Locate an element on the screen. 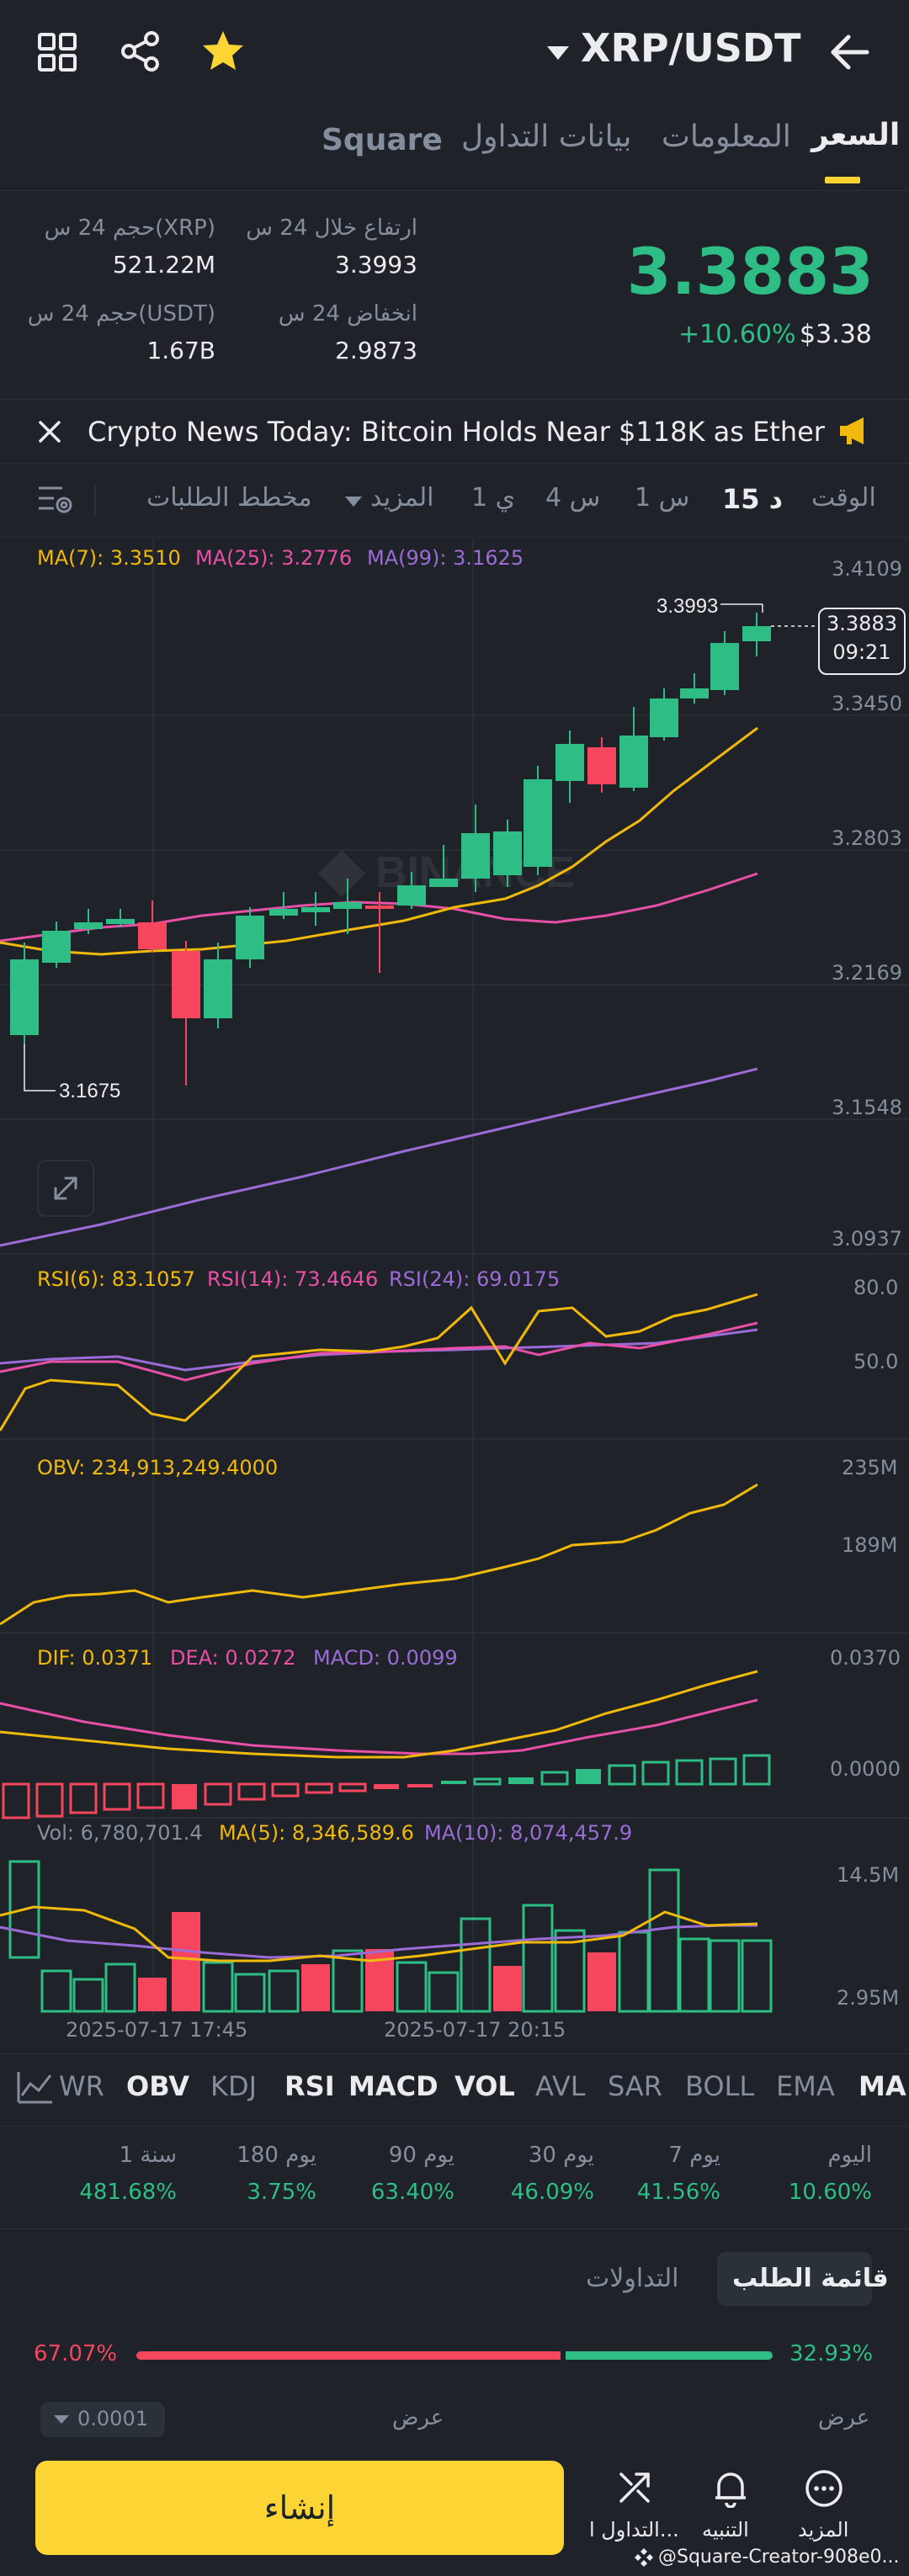  perf-label-90d: 90 يوم is located at coordinates (421, 2155).